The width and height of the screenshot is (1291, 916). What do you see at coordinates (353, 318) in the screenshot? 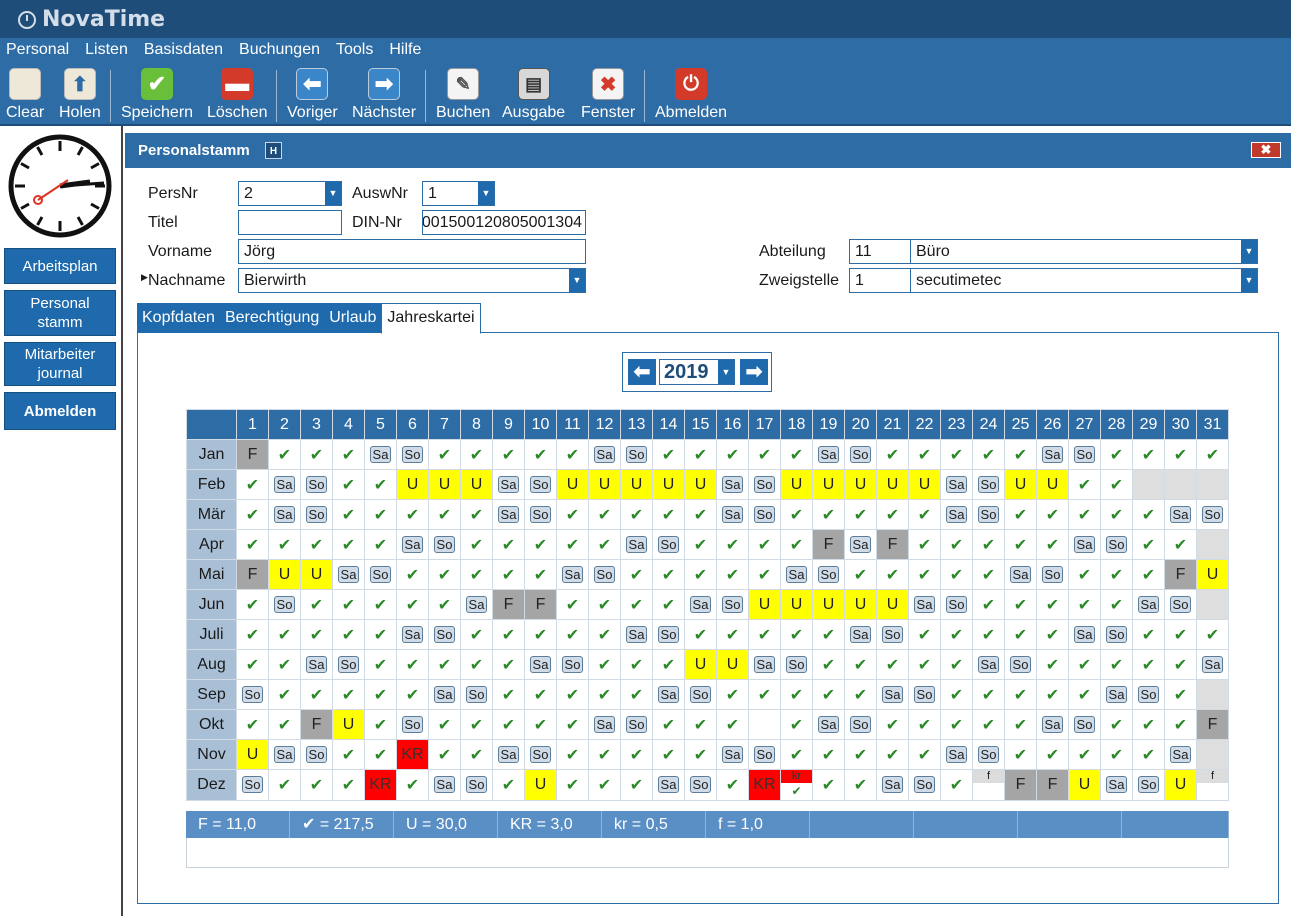
I see `tab-urlaub: Urlaub` at bounding box center [353, 318].